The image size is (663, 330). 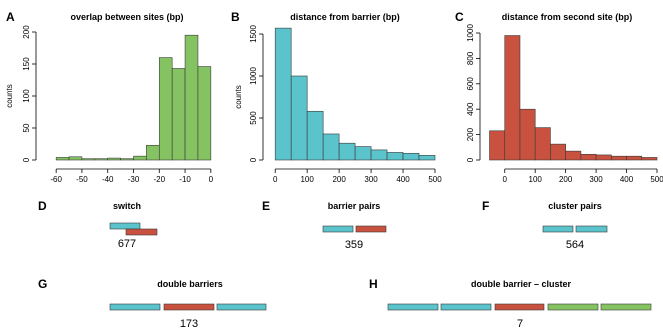 I want to click on diagram-title: switch, so click(x=127, y=206).